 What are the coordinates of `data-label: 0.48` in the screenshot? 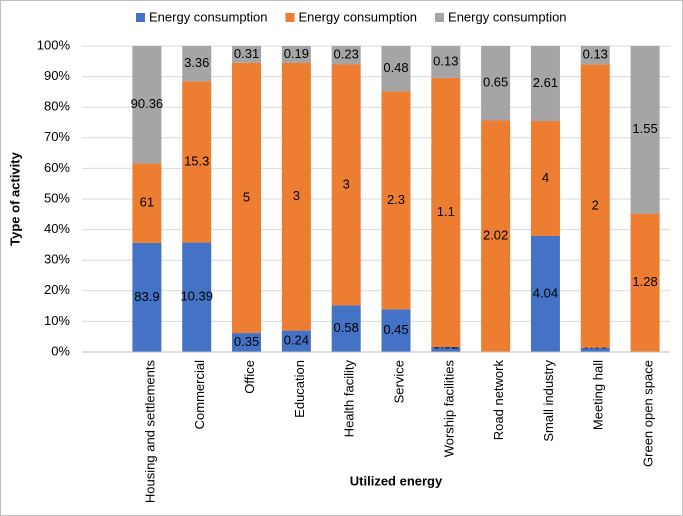 It's located at (395, 67).